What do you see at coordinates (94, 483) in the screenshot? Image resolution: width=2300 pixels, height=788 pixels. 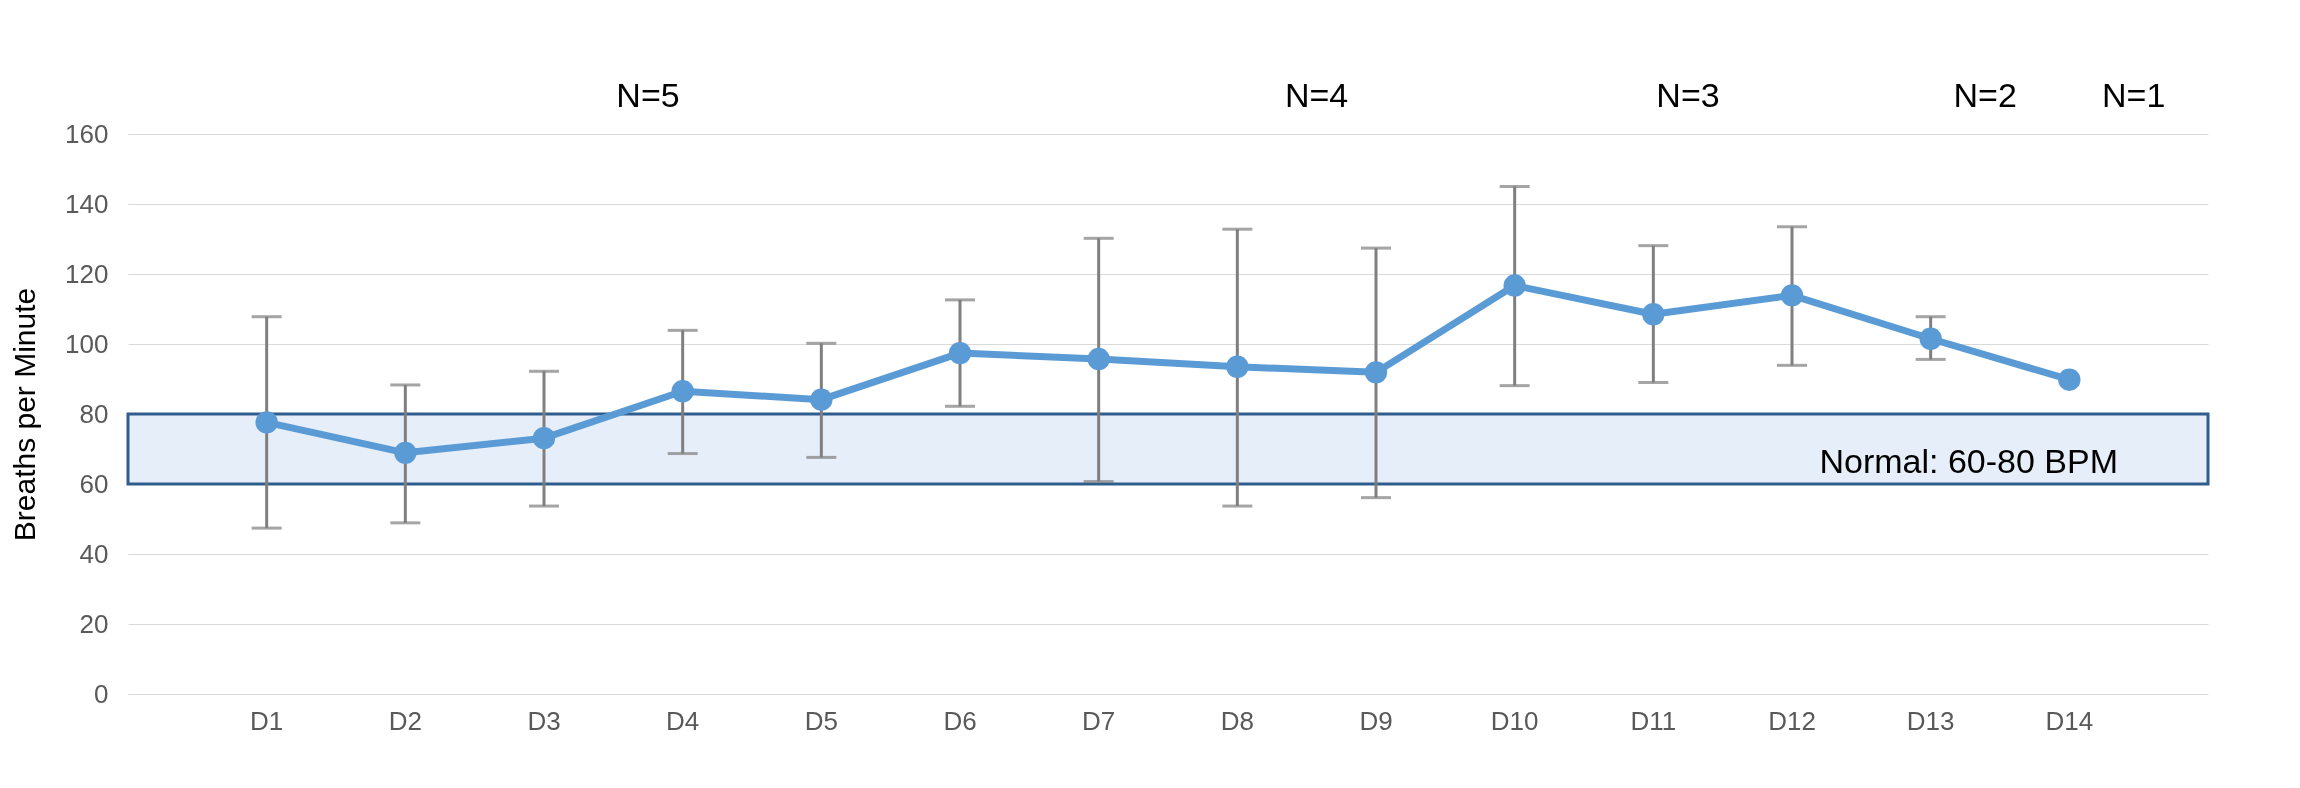 I see `y-tick-label: 60` at bounding box center [94, 483].